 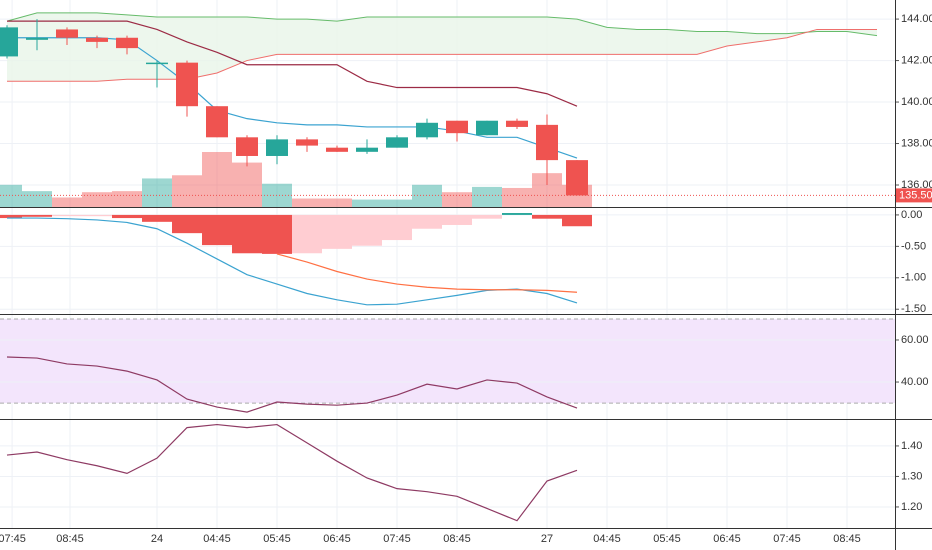 What do you see at coordinates (916, 185) in the screenshot?
I see `y-tick-label: 136.00` at bounding box center [916, 185].